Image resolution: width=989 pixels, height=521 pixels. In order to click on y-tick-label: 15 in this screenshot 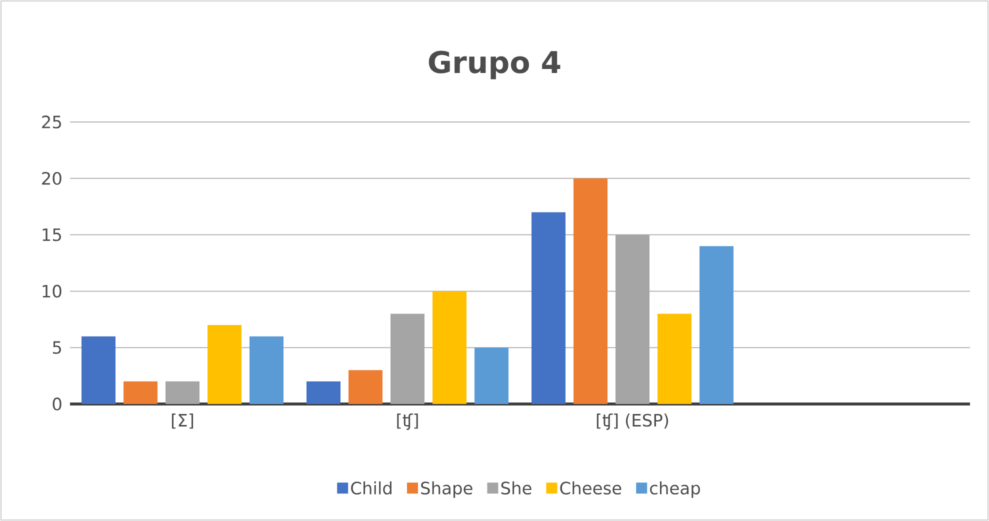, I will do `click(51, 235)`.